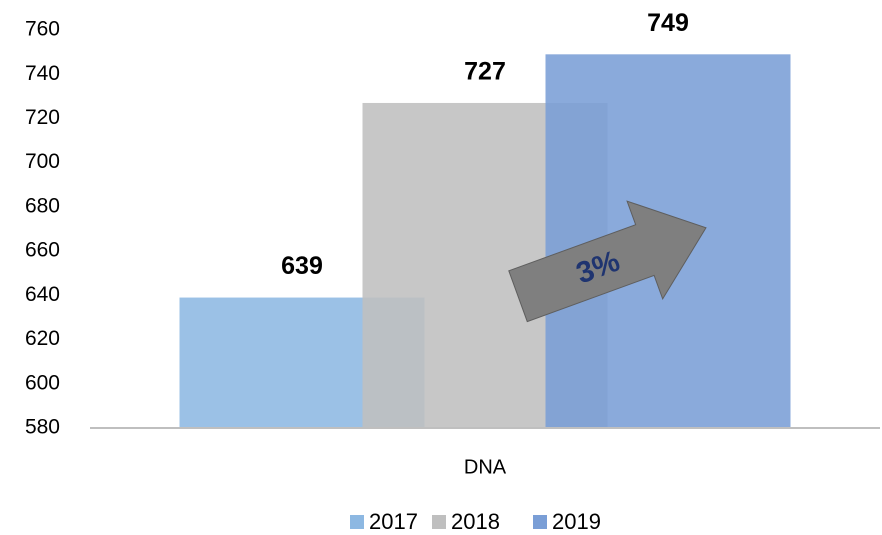  Describe the element at coordinates (576, 521) in the screenshot. I see `legend-label: 2019` at that location.